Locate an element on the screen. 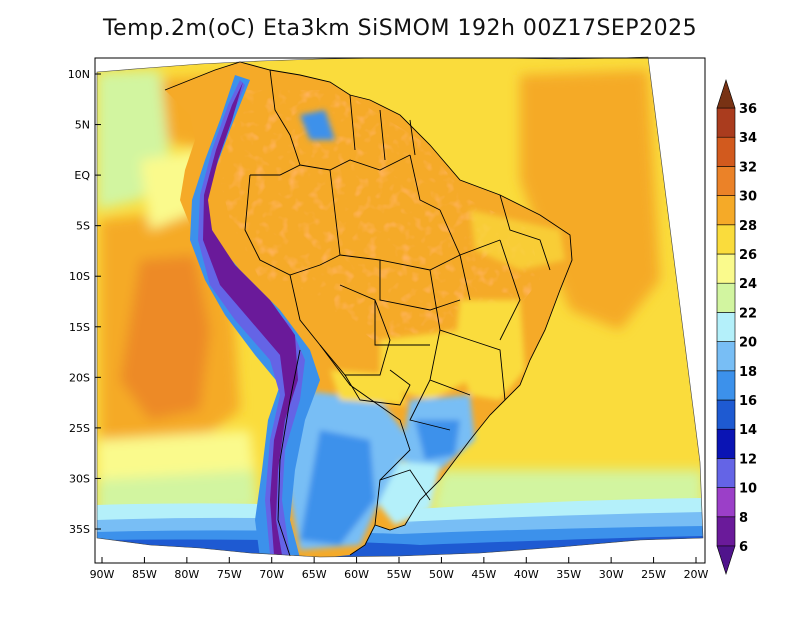 This screenshot has height=618, width=800. land-northern-plains is located at coordinates (367, 387).